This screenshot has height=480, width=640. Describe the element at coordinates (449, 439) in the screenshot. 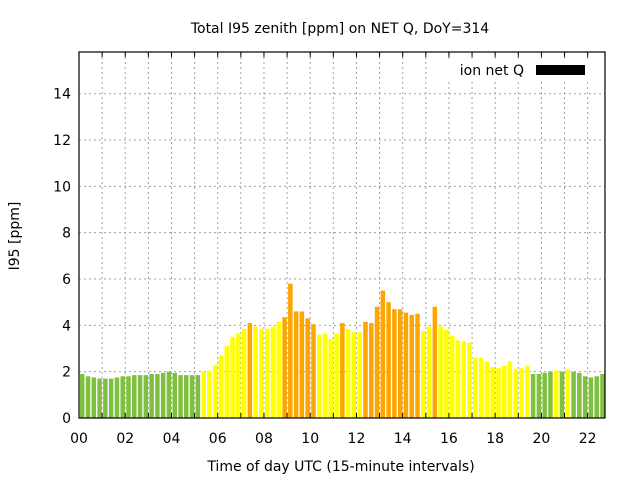

I see `x-tick-label: 16` at that location.